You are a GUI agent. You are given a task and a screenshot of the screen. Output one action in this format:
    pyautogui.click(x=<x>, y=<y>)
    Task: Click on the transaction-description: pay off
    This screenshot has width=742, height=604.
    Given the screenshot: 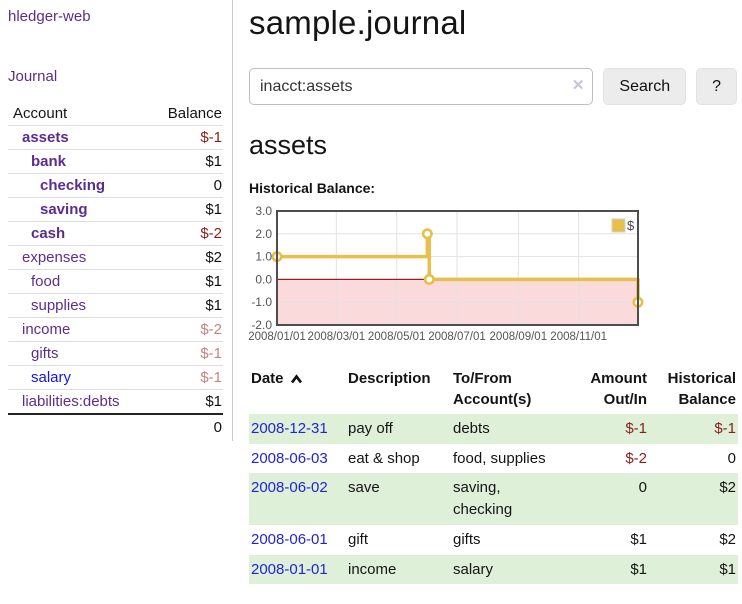 What is the action you would take?
    pyautogui.click(x=370, y=428)
    